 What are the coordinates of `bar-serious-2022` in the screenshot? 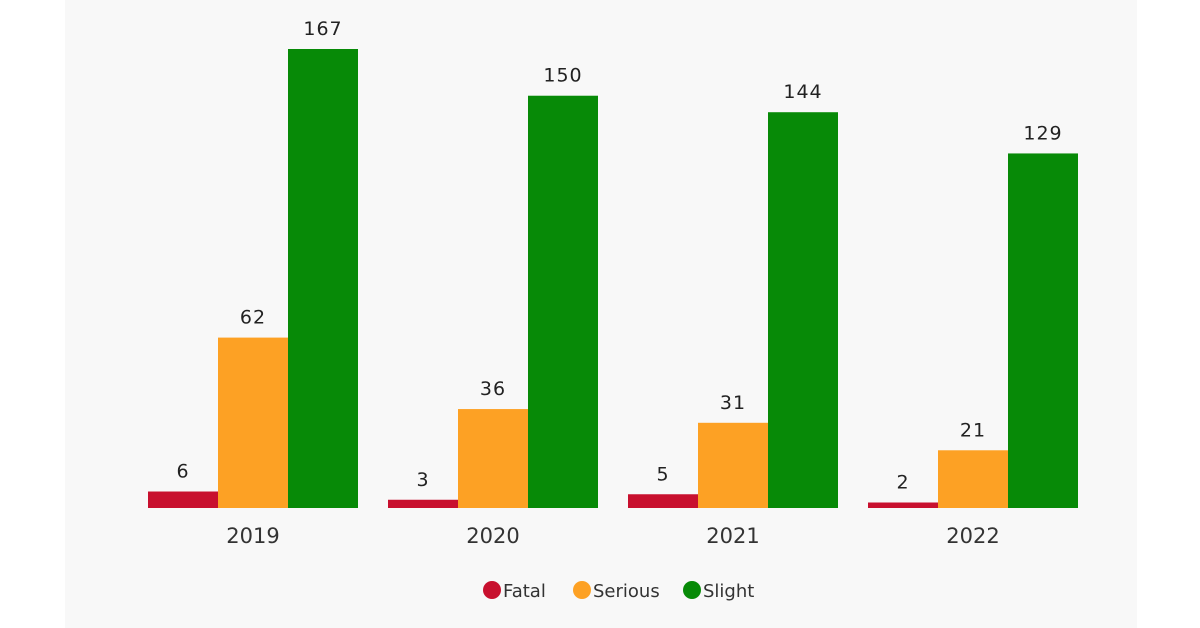 It's located at (973, 479).